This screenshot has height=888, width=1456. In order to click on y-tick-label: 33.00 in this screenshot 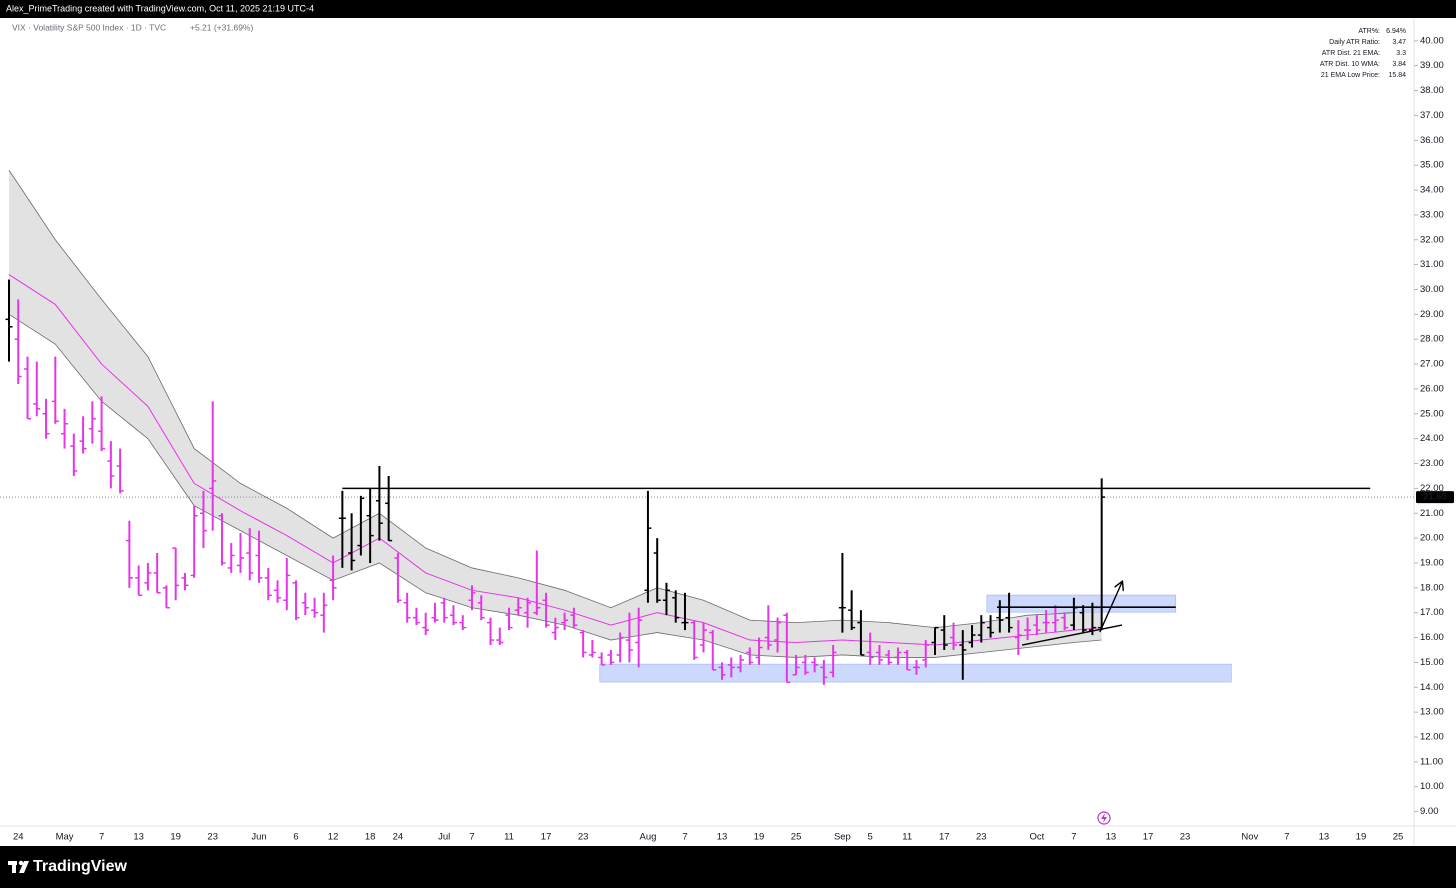, I will do `click(1432, 214)`.